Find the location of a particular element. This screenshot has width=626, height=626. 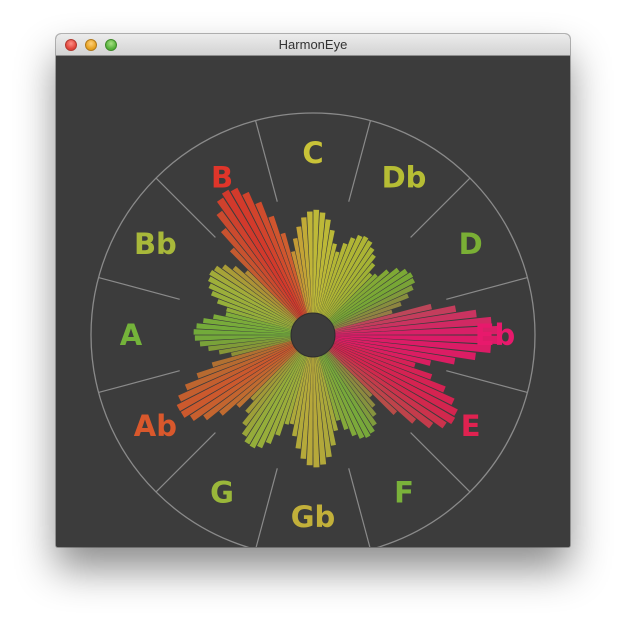

title-bar: HarmonEye is located at coordinates (313, 45).